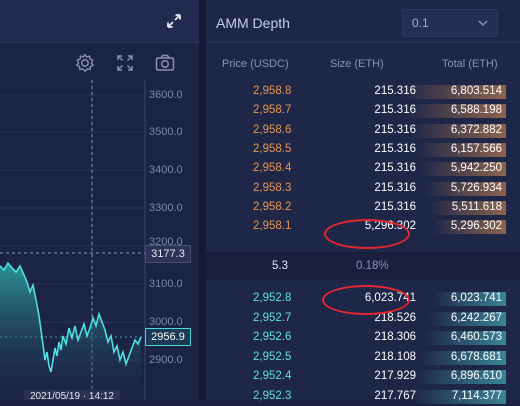 The width and height of the screenshot is (520, 406). I want to click on depth-title: AMM Depth, so click(253, 23).